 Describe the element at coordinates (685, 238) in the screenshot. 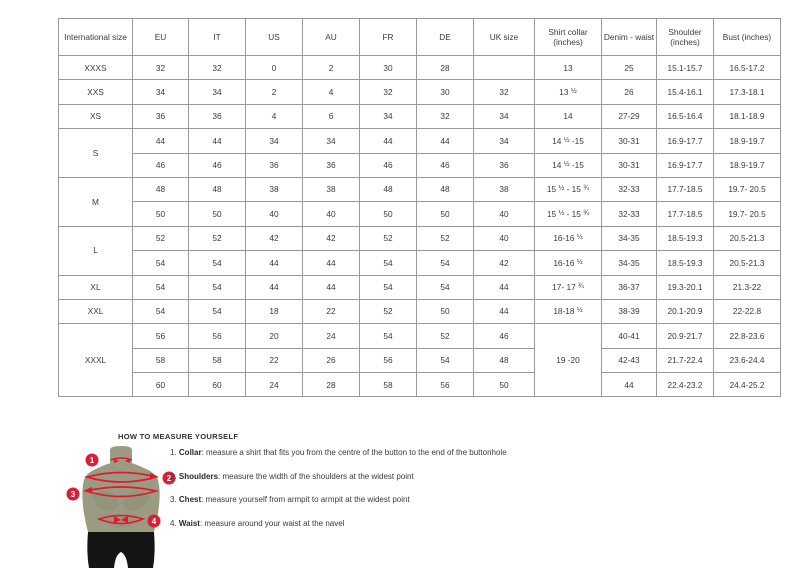

I see `cell-shoulder: 18.5-19.3` at that location.